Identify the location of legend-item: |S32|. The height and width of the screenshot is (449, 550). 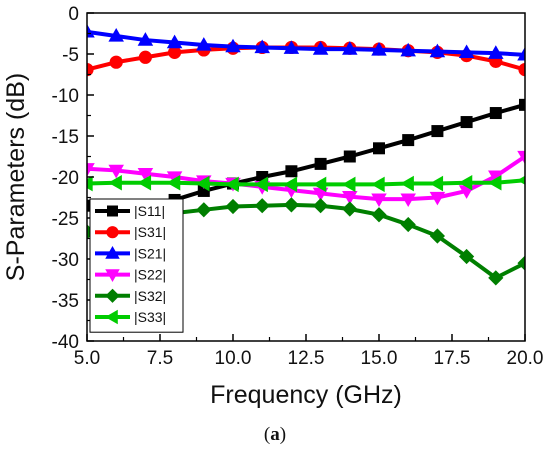
(130, 296).